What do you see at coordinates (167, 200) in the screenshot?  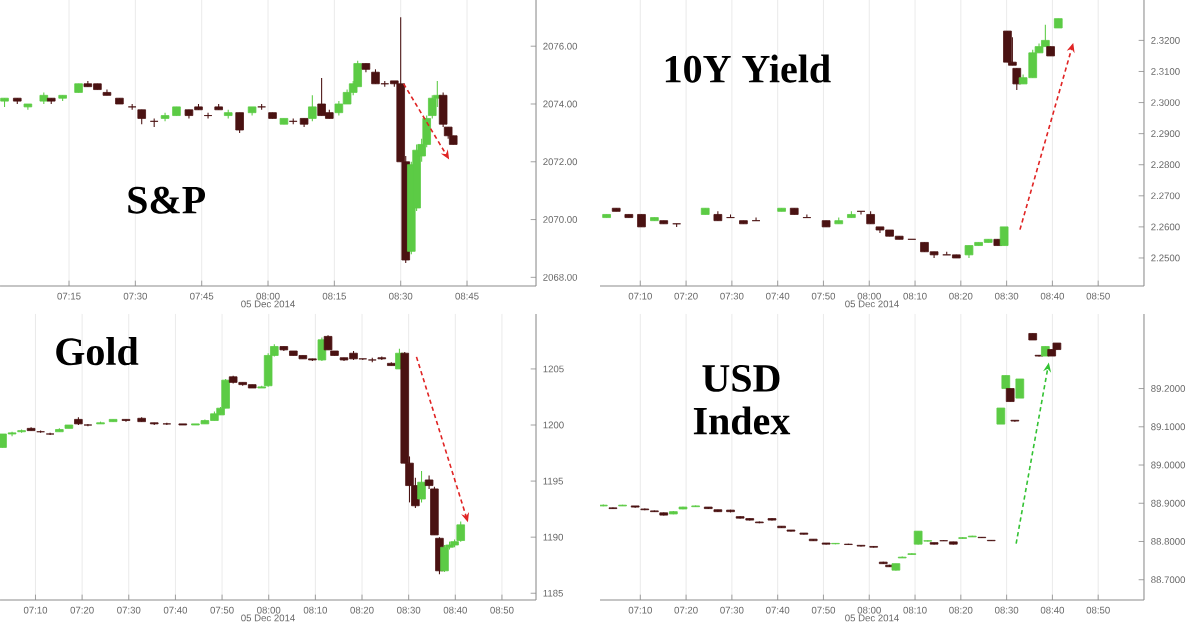 I see `text: S&P` at bounding box center [167, 200].